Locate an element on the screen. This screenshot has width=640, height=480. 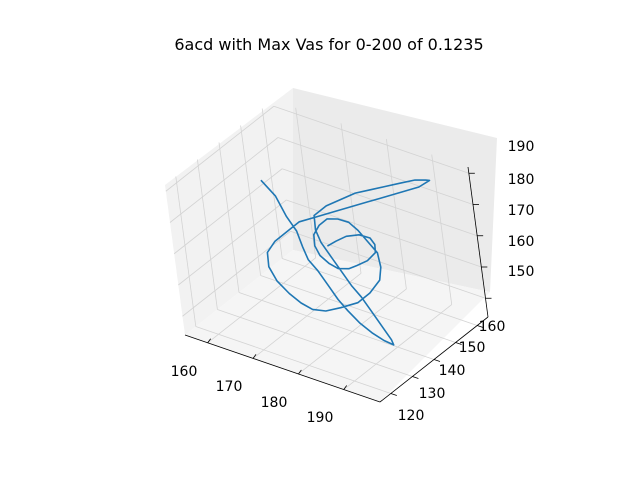
y-tick-label: 140 is located at coordinates (452, 371).